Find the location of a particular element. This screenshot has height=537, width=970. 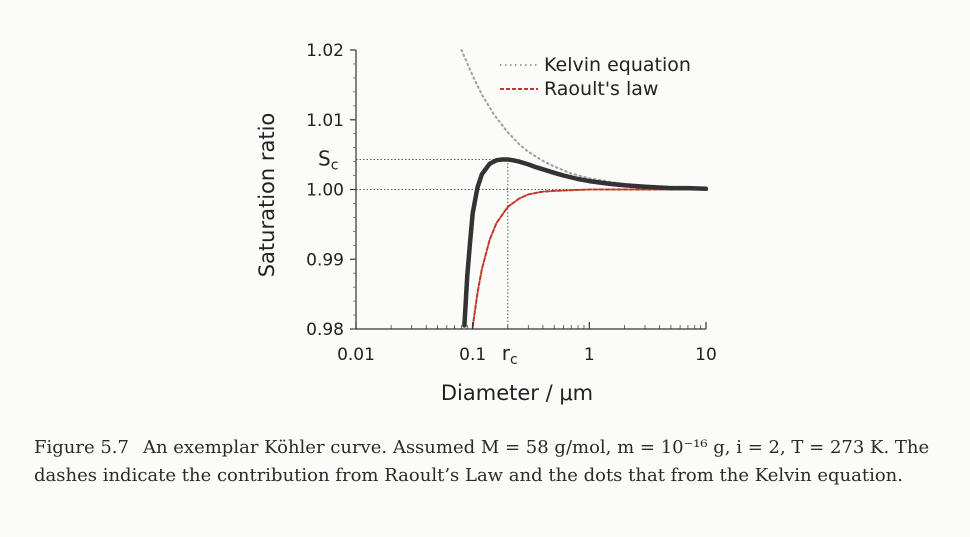

y-tick-label: 0.99 is located at coordinates (325, 260).